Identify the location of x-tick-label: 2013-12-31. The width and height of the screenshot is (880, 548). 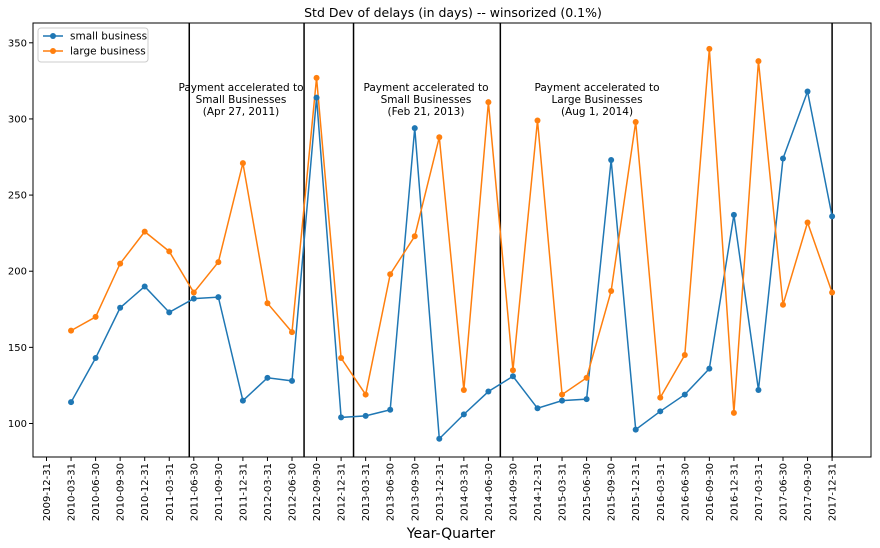
(440, 492).